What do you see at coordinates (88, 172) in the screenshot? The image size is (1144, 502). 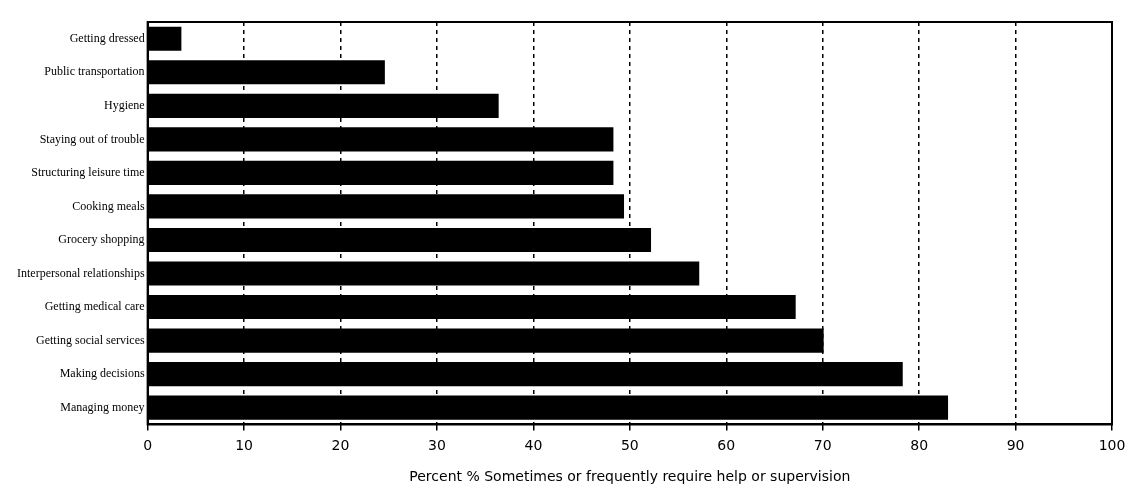 I see `y-tick-label: Structuring leisure time` at bounding box center [88, 172].